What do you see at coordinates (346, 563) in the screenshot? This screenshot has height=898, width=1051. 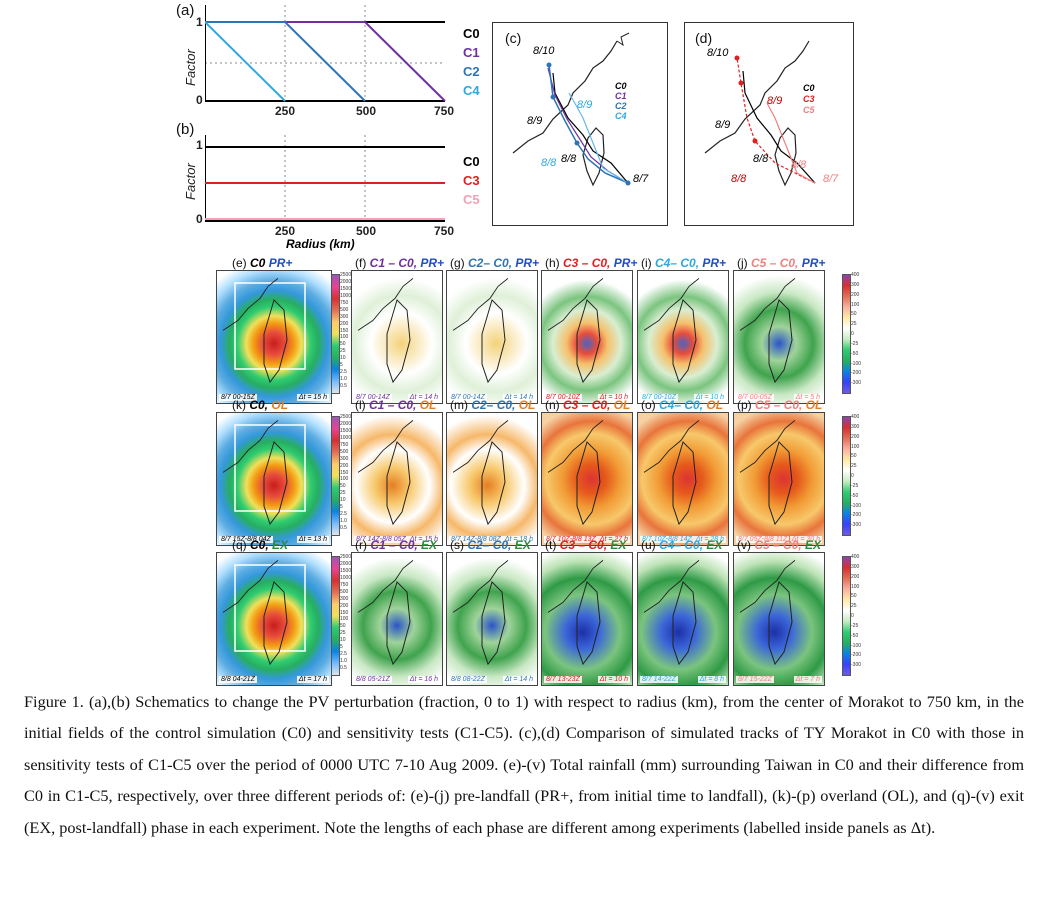 I see `colorbar-tick: 2000` at bounding box center [346, 563].